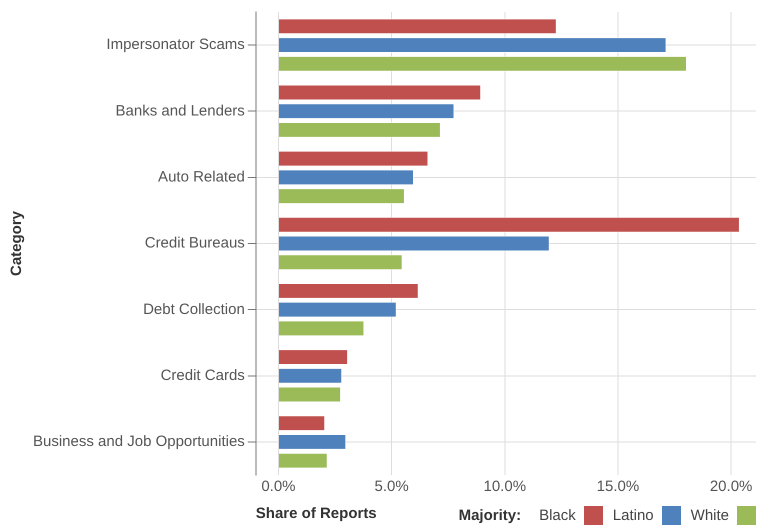  What do you see at coordinates (557, 515) in the screenshot?
I see `legend-label: Black` at bounding box center [557, 515].